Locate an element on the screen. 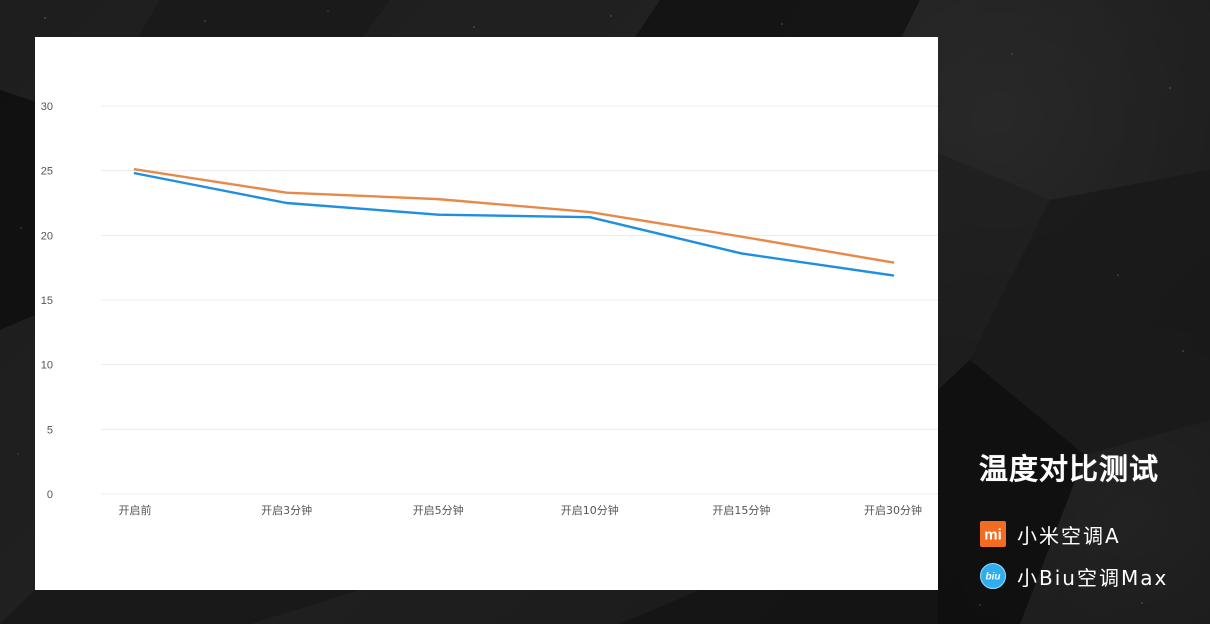  x-tick-label-3: 开启10分钟 is located at coordinates (590, 510).